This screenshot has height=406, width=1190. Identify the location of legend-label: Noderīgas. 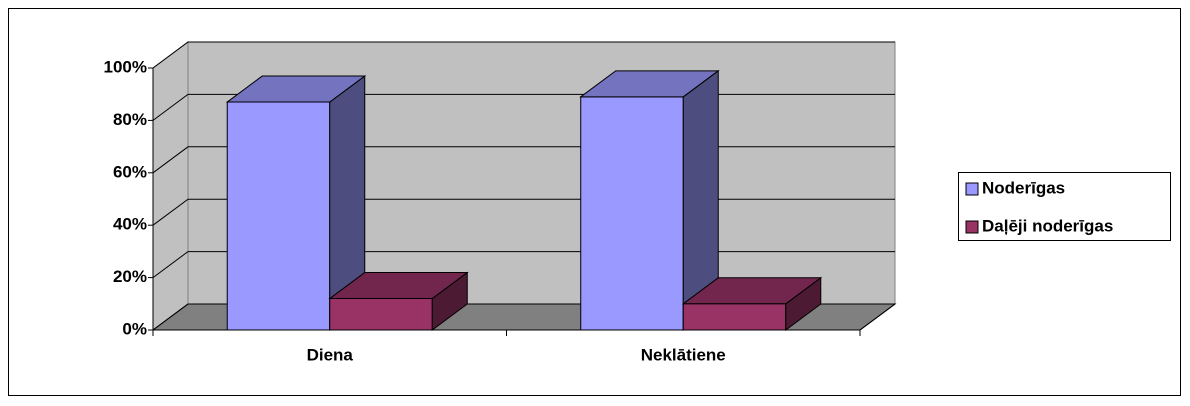
(1023, 187).